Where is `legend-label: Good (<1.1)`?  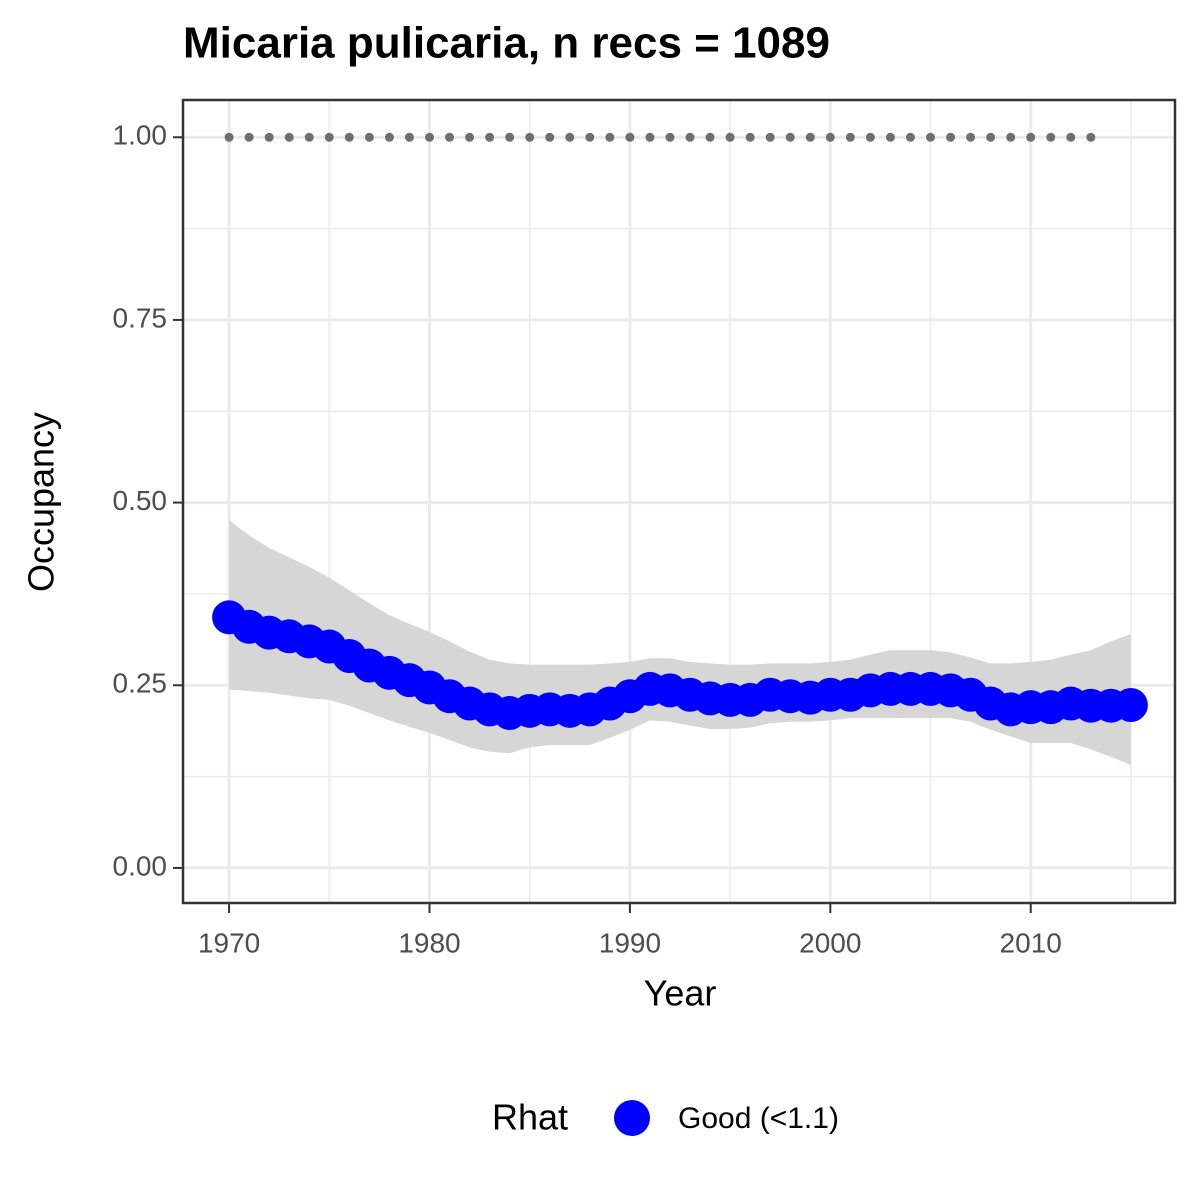 legend-label: Good (<1.1) is located at coordinates (758, 1118).